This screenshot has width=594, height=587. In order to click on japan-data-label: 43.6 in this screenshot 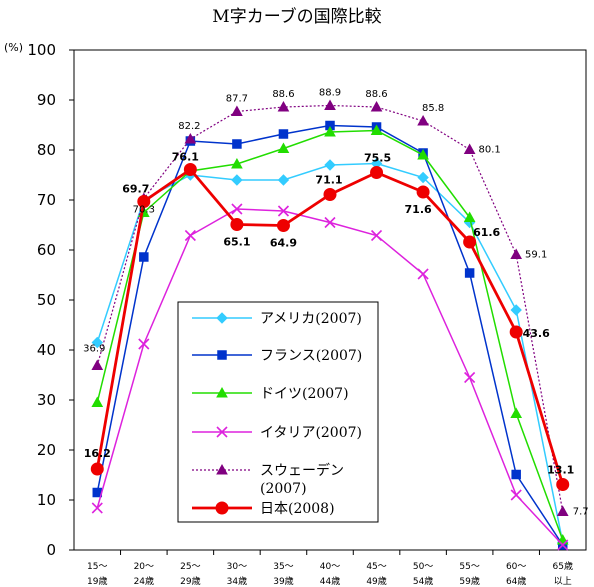, I will do `click(536, 333)`.